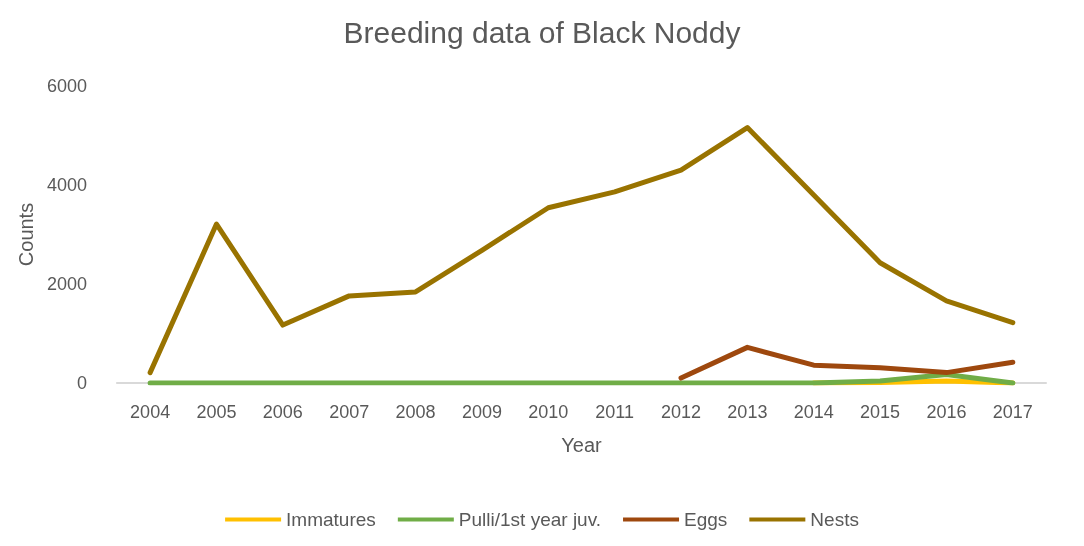 This screenshot has height=546, width=1084. Describe the element at coordinates (615, 412) in the screenshot. I see `x-tick-label: 2011` at that location.